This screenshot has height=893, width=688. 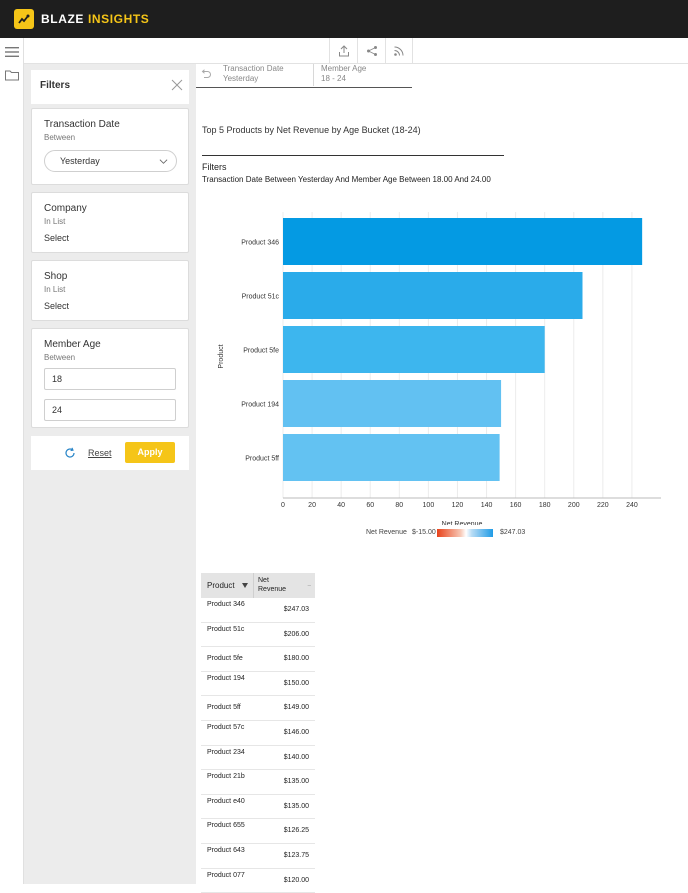 I want to click on refresh-icon, so click(x=70, y=453).